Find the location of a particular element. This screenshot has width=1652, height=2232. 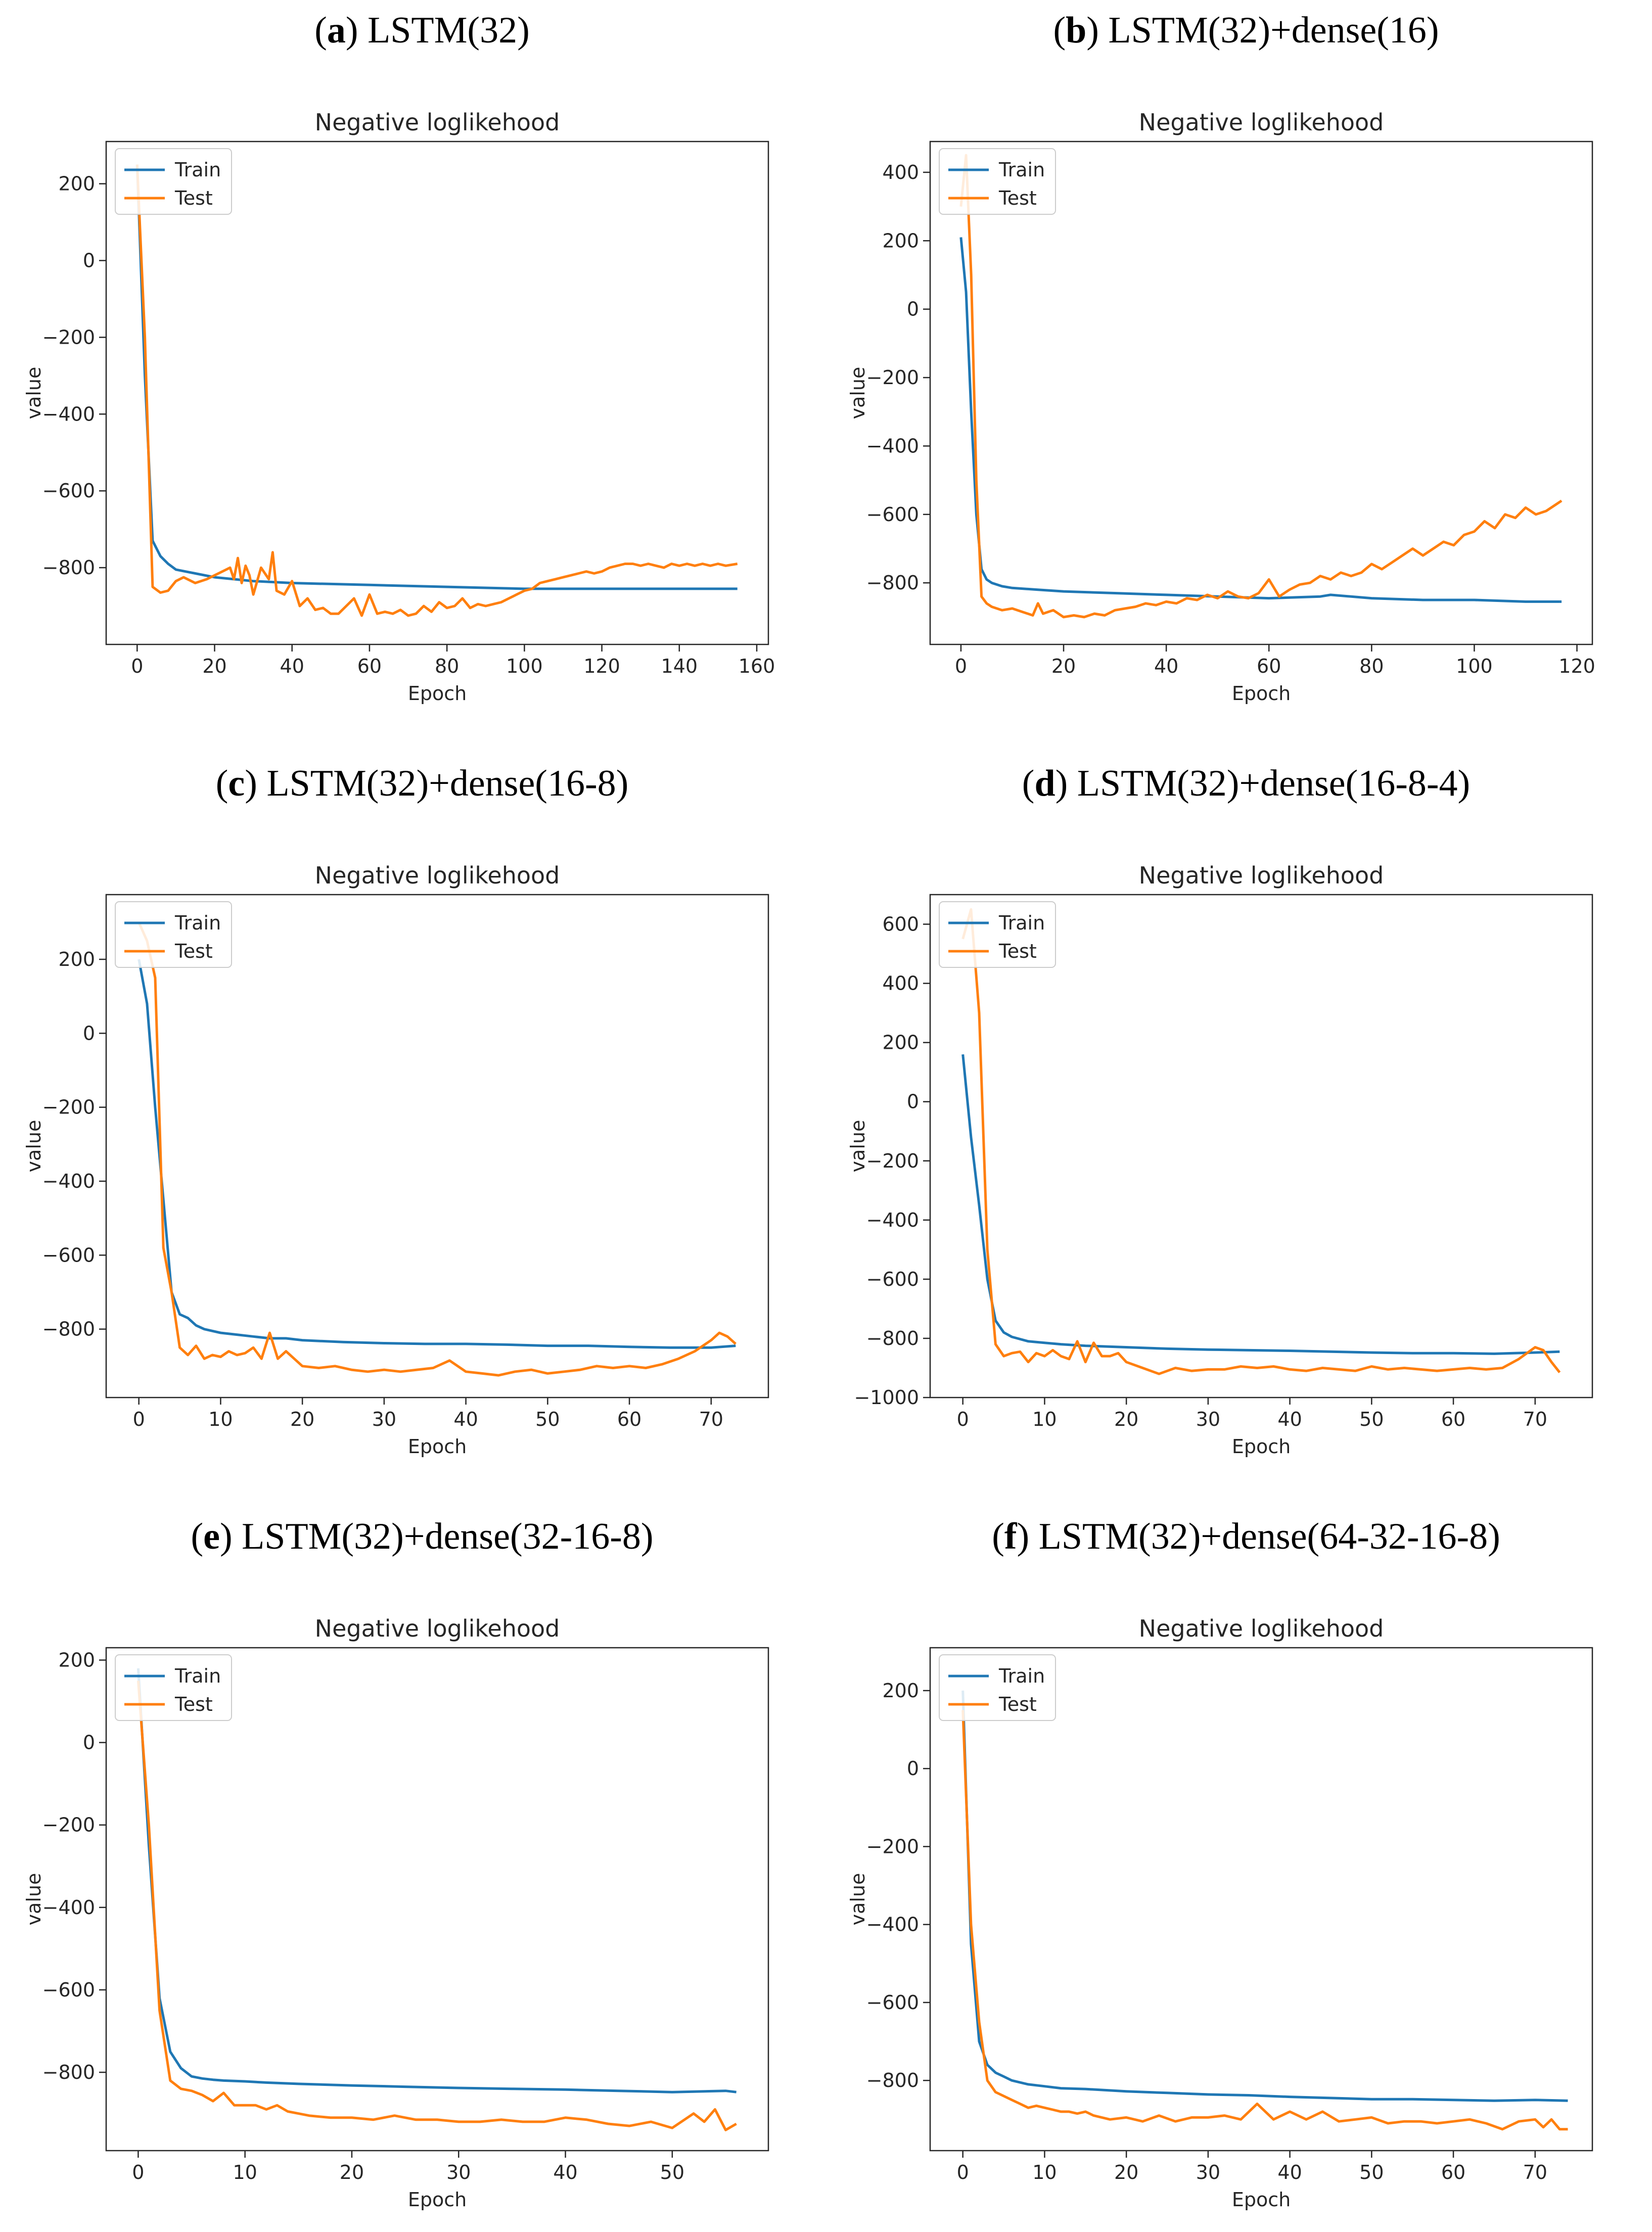

x-tick-label: 100 is located at coordinates (1474, 666).